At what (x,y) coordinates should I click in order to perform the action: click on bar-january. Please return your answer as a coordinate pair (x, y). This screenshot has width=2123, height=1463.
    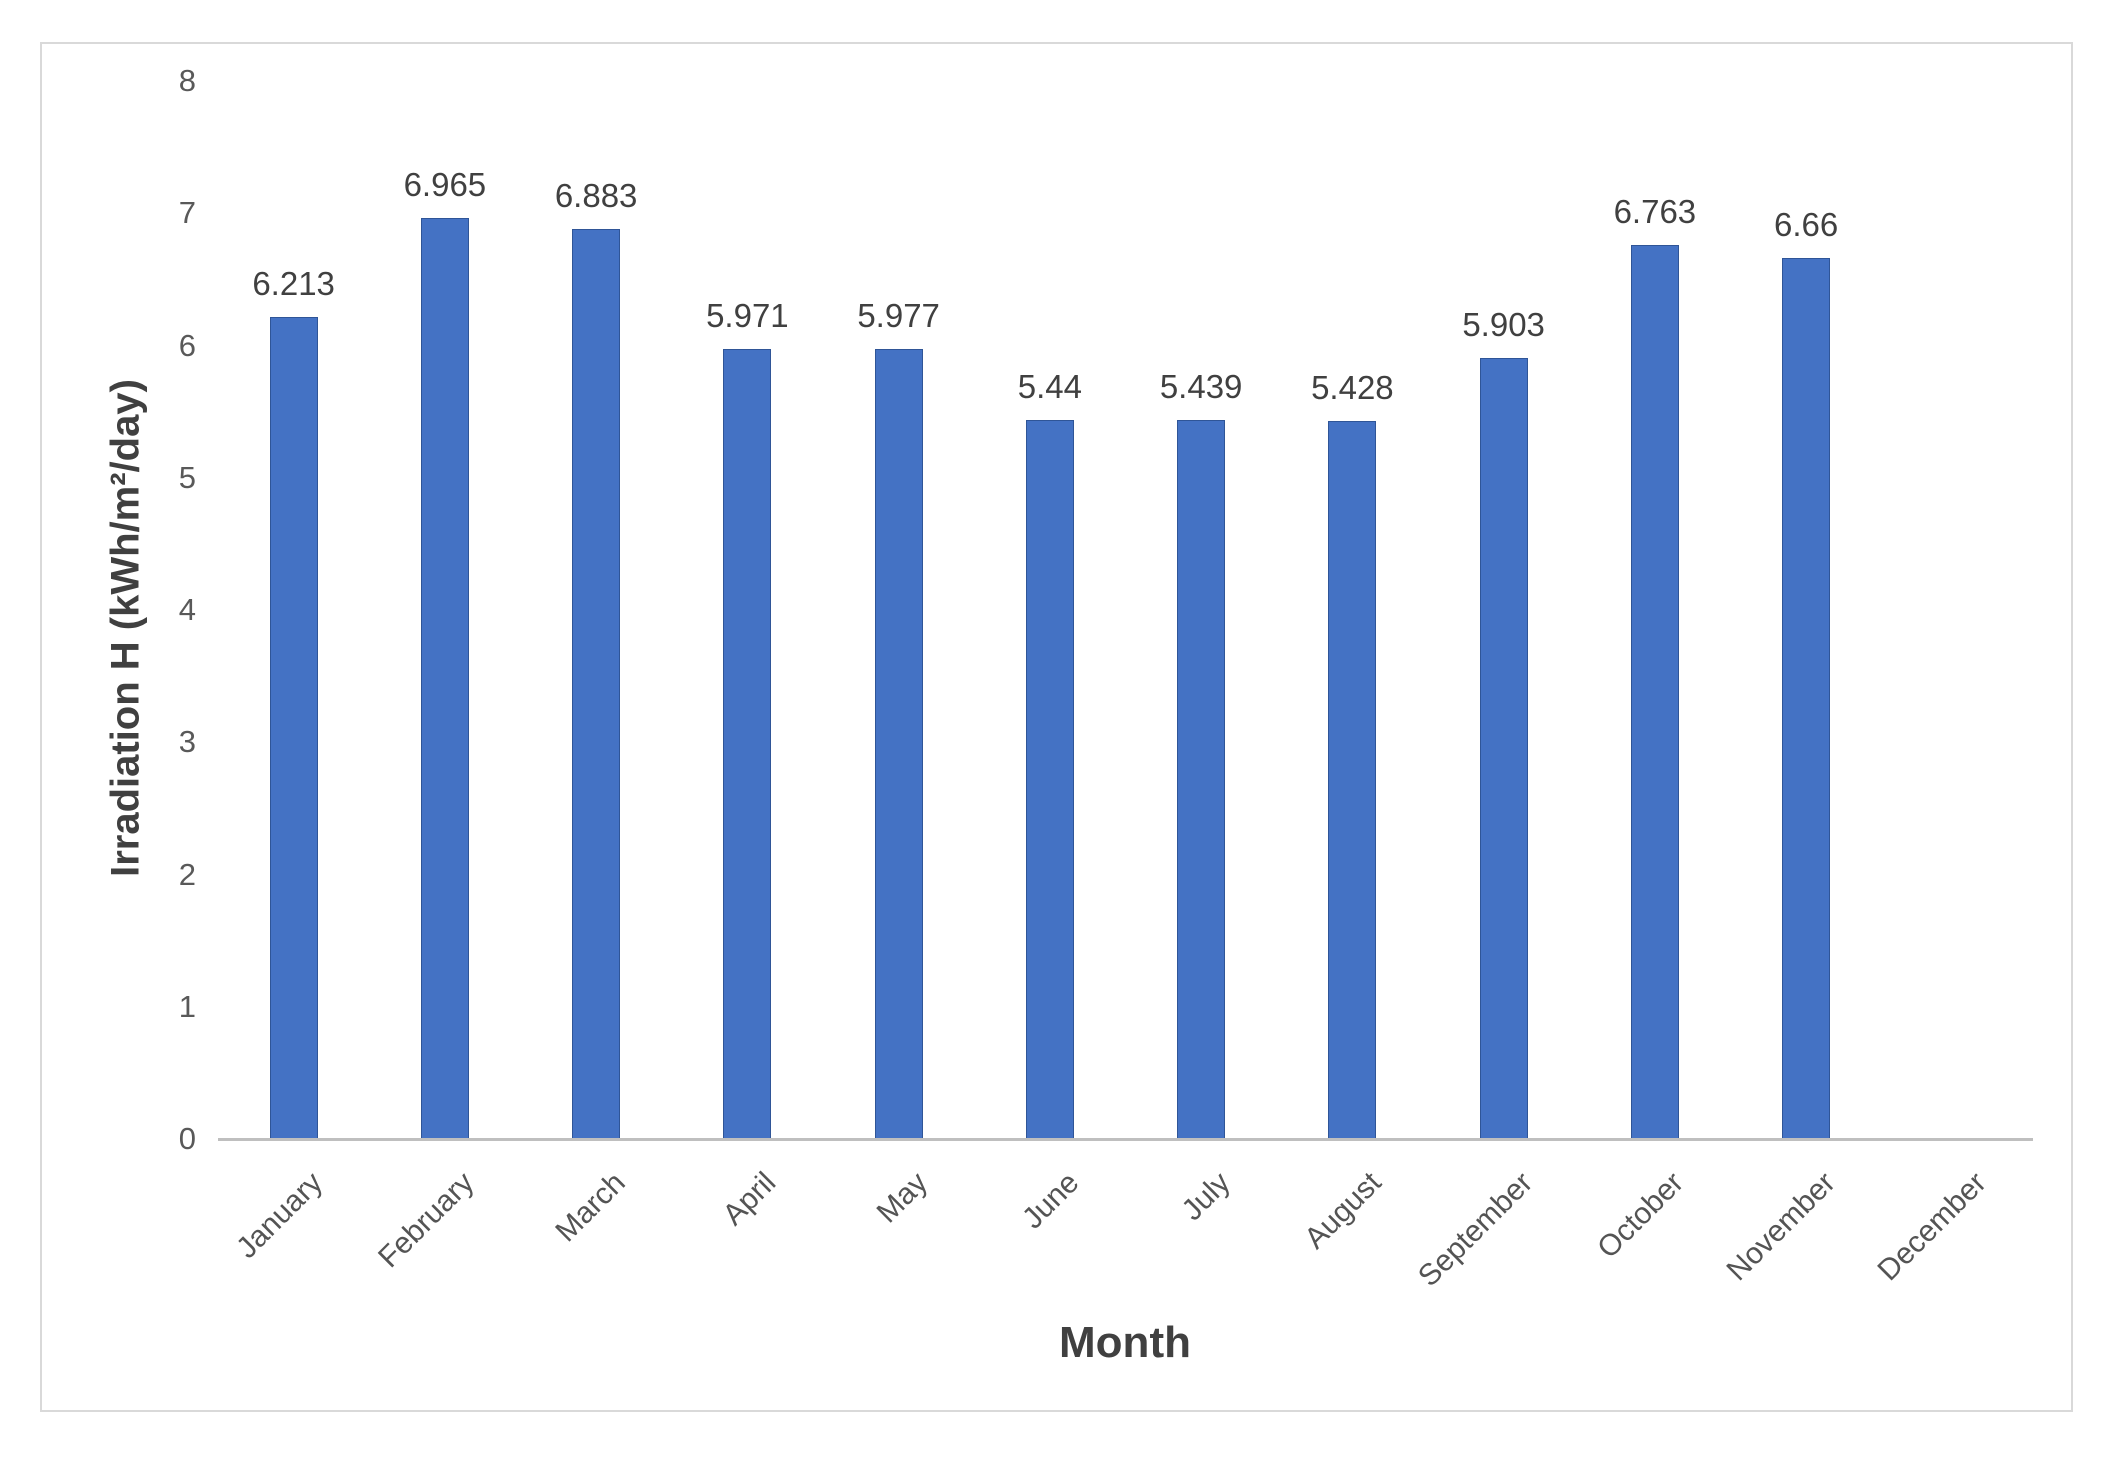
    Looking at the image, I should click on (293, 728).